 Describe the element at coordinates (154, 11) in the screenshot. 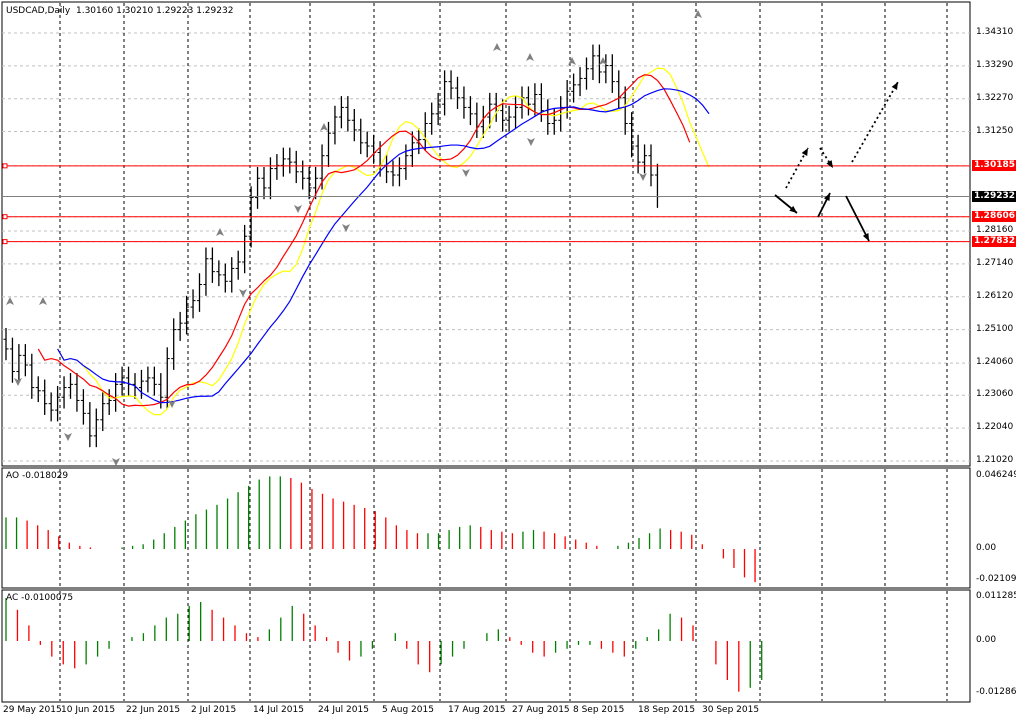

I see `ohlc-values: 1.30160 1.30210 1.29223 1.29232` at that location.